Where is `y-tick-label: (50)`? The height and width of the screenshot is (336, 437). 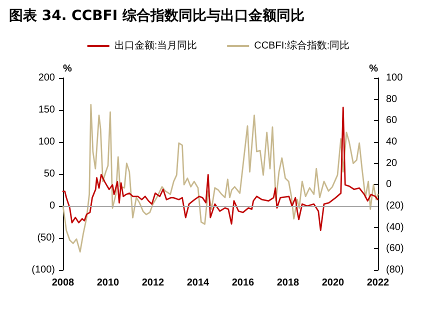 y-tick-label: (50) is located at coordinates (46, 238).